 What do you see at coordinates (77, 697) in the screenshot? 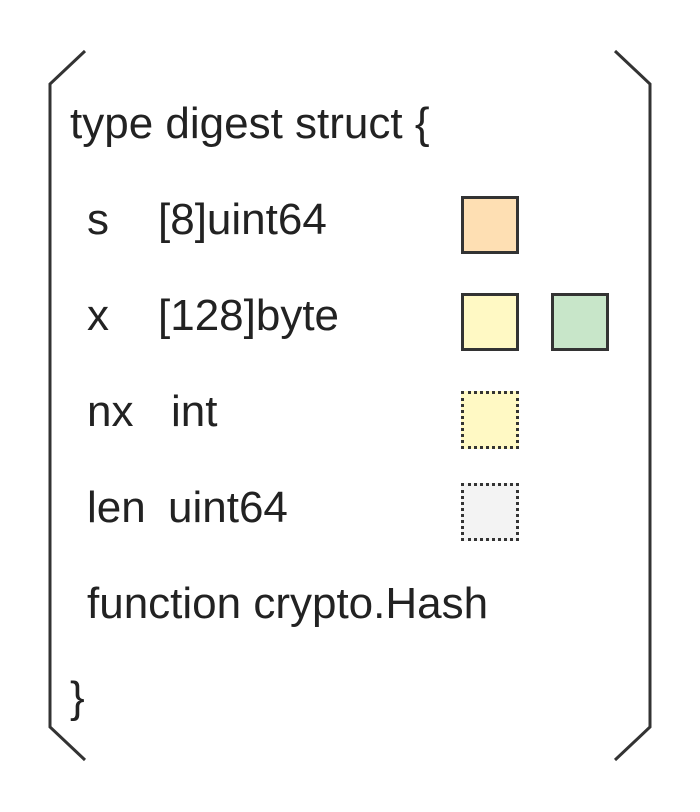
I see `struct-closing-brace: }` at bounding box center [77, 697].